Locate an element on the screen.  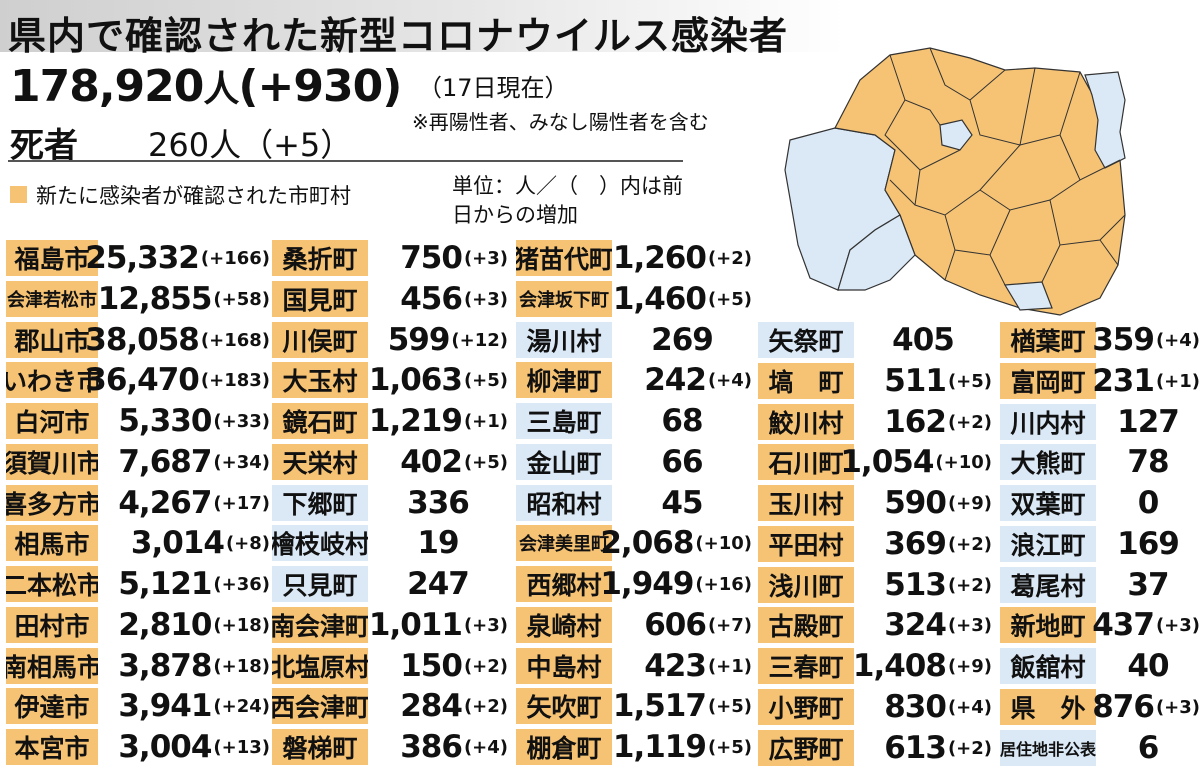
municipality-value: 511 (+5) is located at coordinates (923, 381).